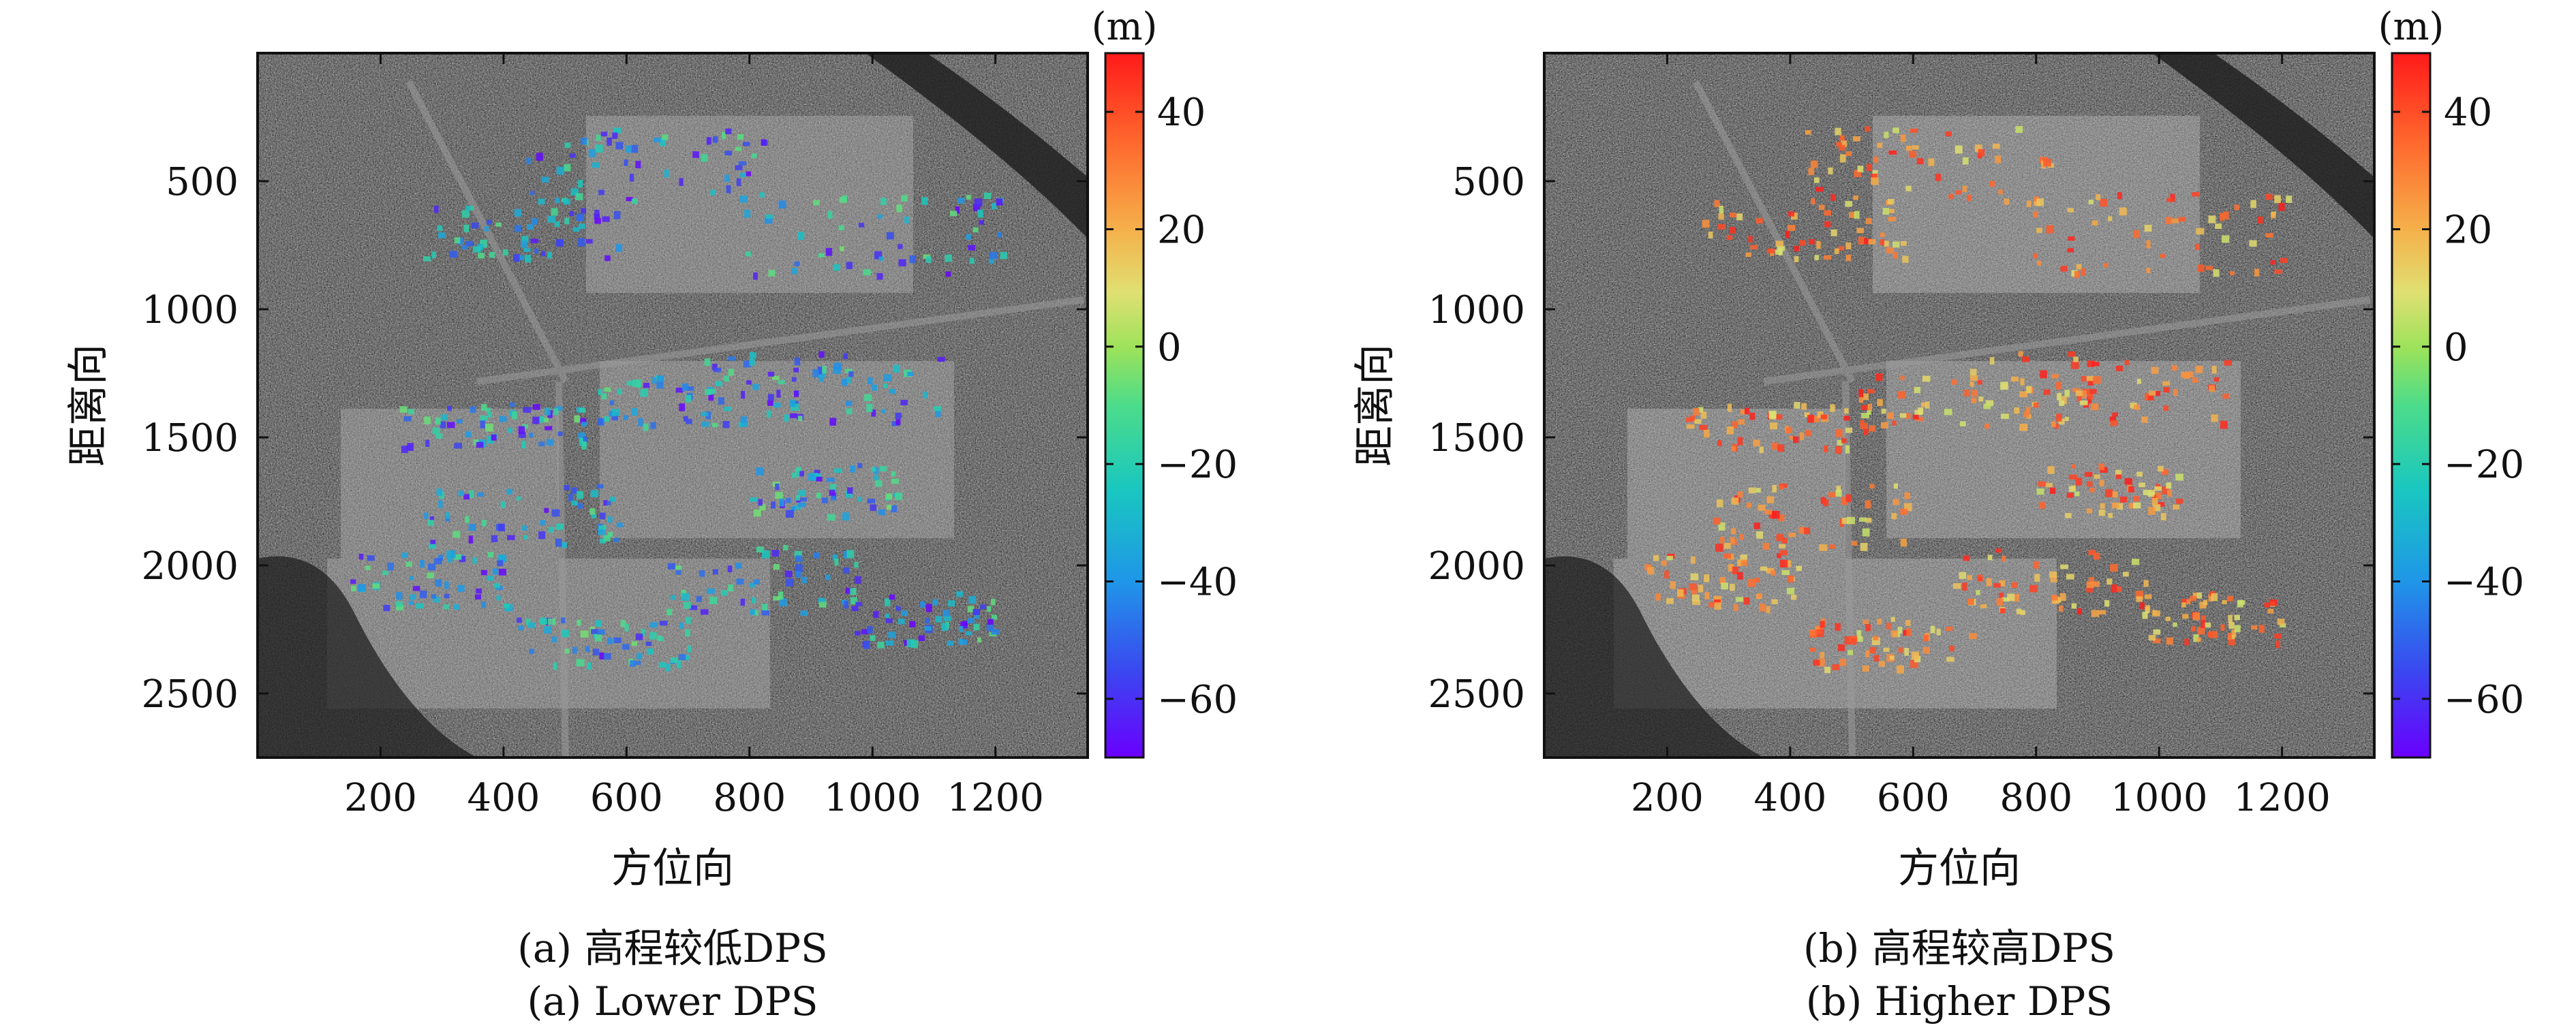 This screenshot has width=2576, height=1030. Describe the element at coordinates (749, 798) in the screenshot. I see `x-tick-label: 800` at that location.